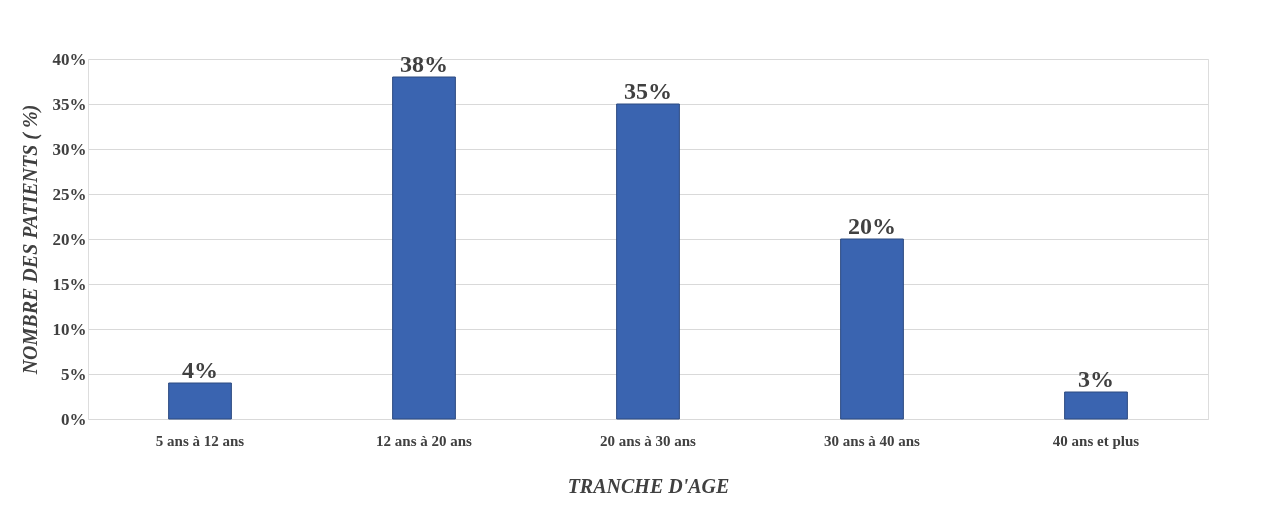  What do you see at coordinates (200, 370) in the screenshot?
I see `data-label: 4%` at bounding box center [200, 370].